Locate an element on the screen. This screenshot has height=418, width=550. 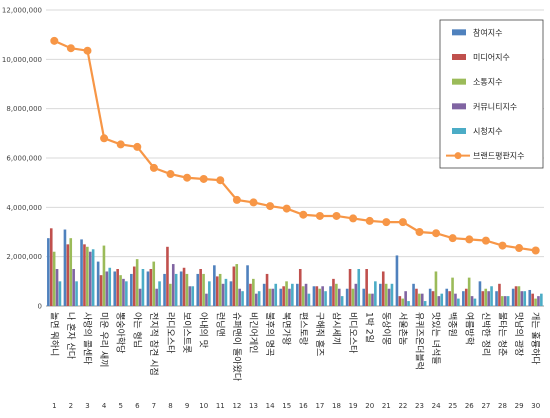
rank-label: 7 is located at coordinates (154, 406).